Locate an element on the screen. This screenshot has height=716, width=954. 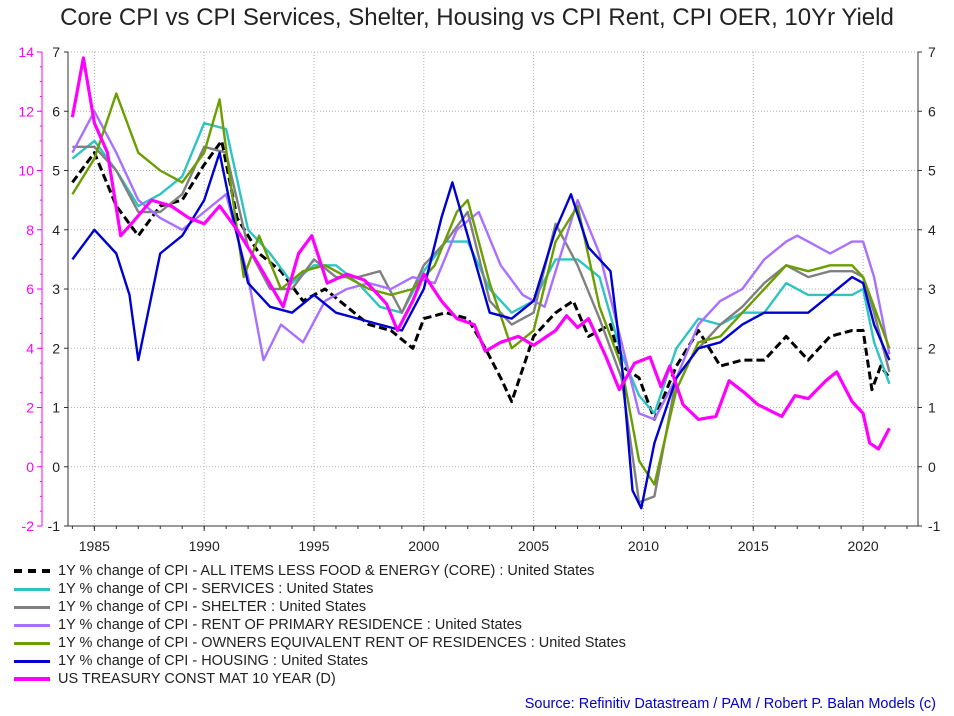
left-tick-label: 8 is located at coordinates (30, 230).